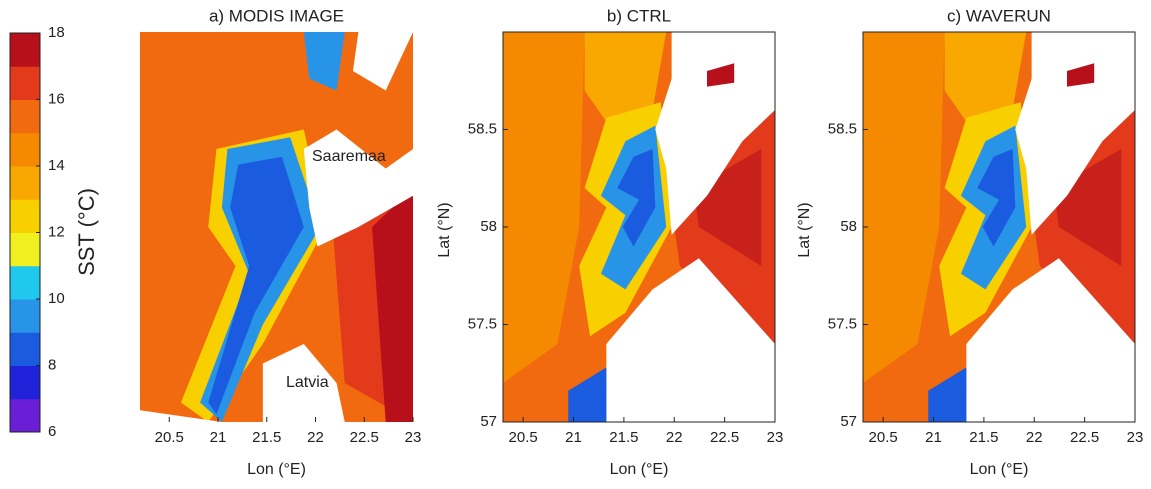 Image resolution: width=1151 pixels, height=489 pixels. What do you see at coordinates (307, 382) in the screenshot?
I see `place-label: Latvia` at bounding box center [307, 382].